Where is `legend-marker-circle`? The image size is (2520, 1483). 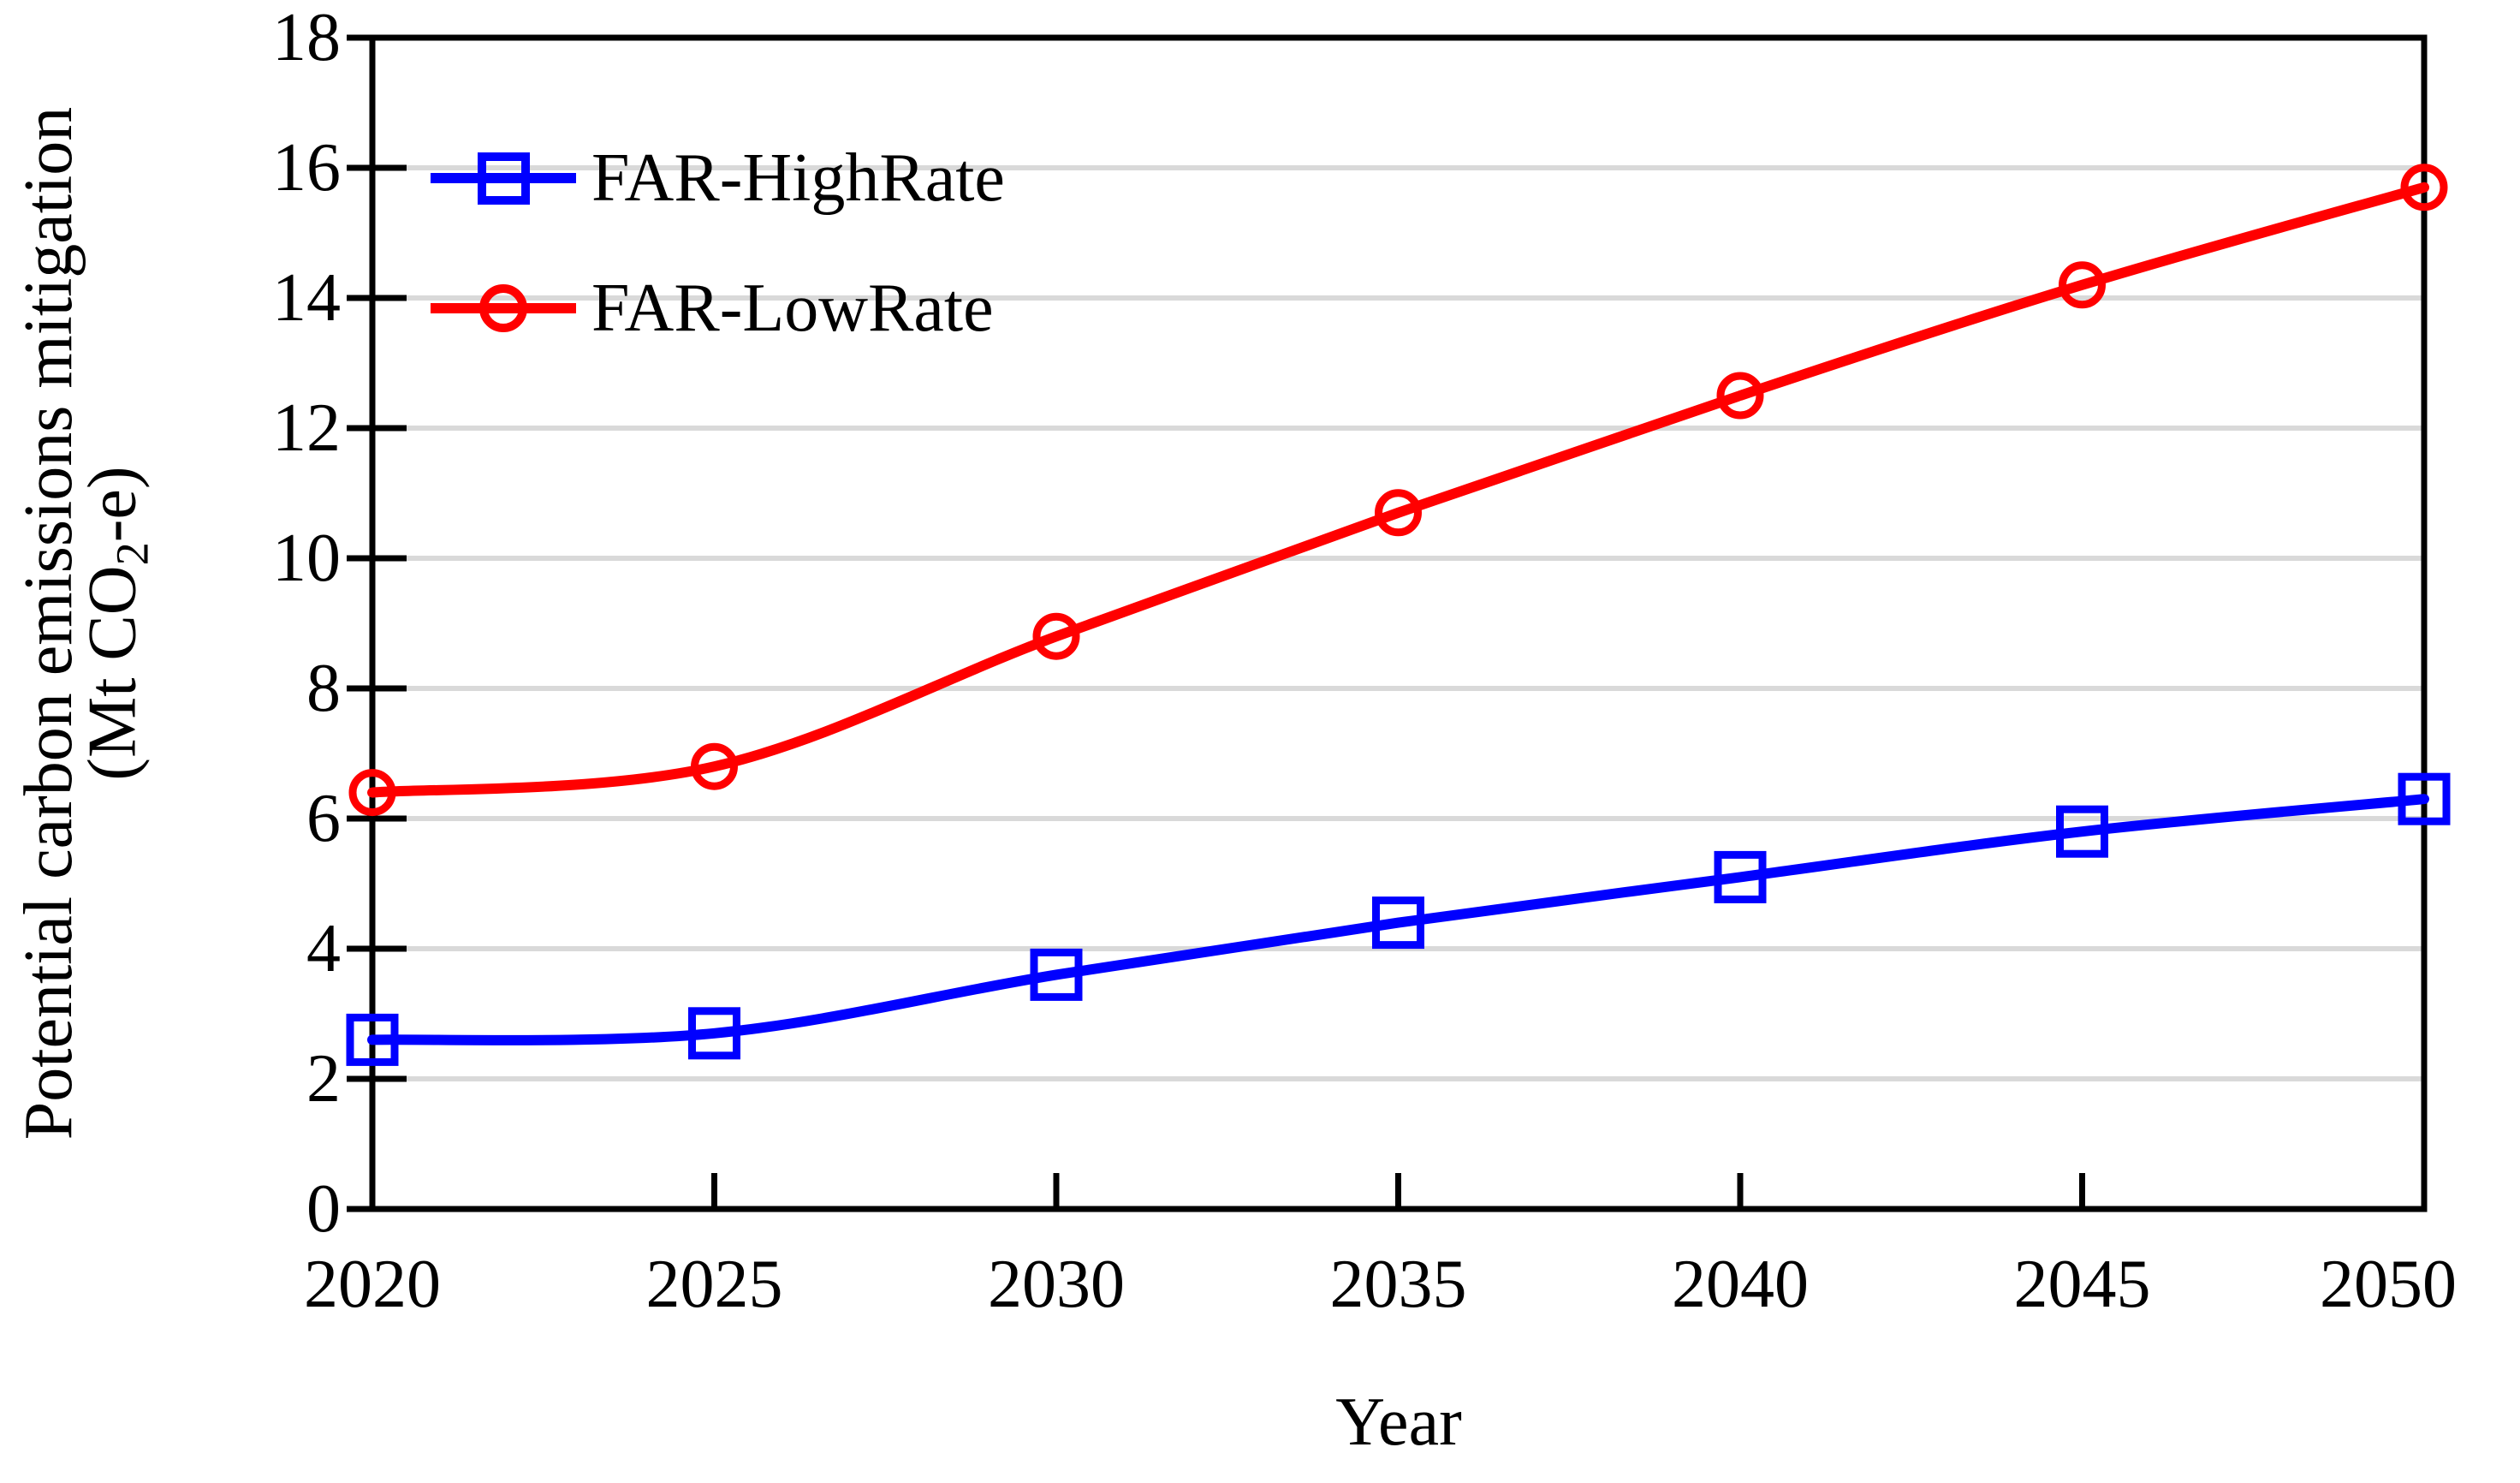
legend-marker-circle is located at coordinates (503, 308).